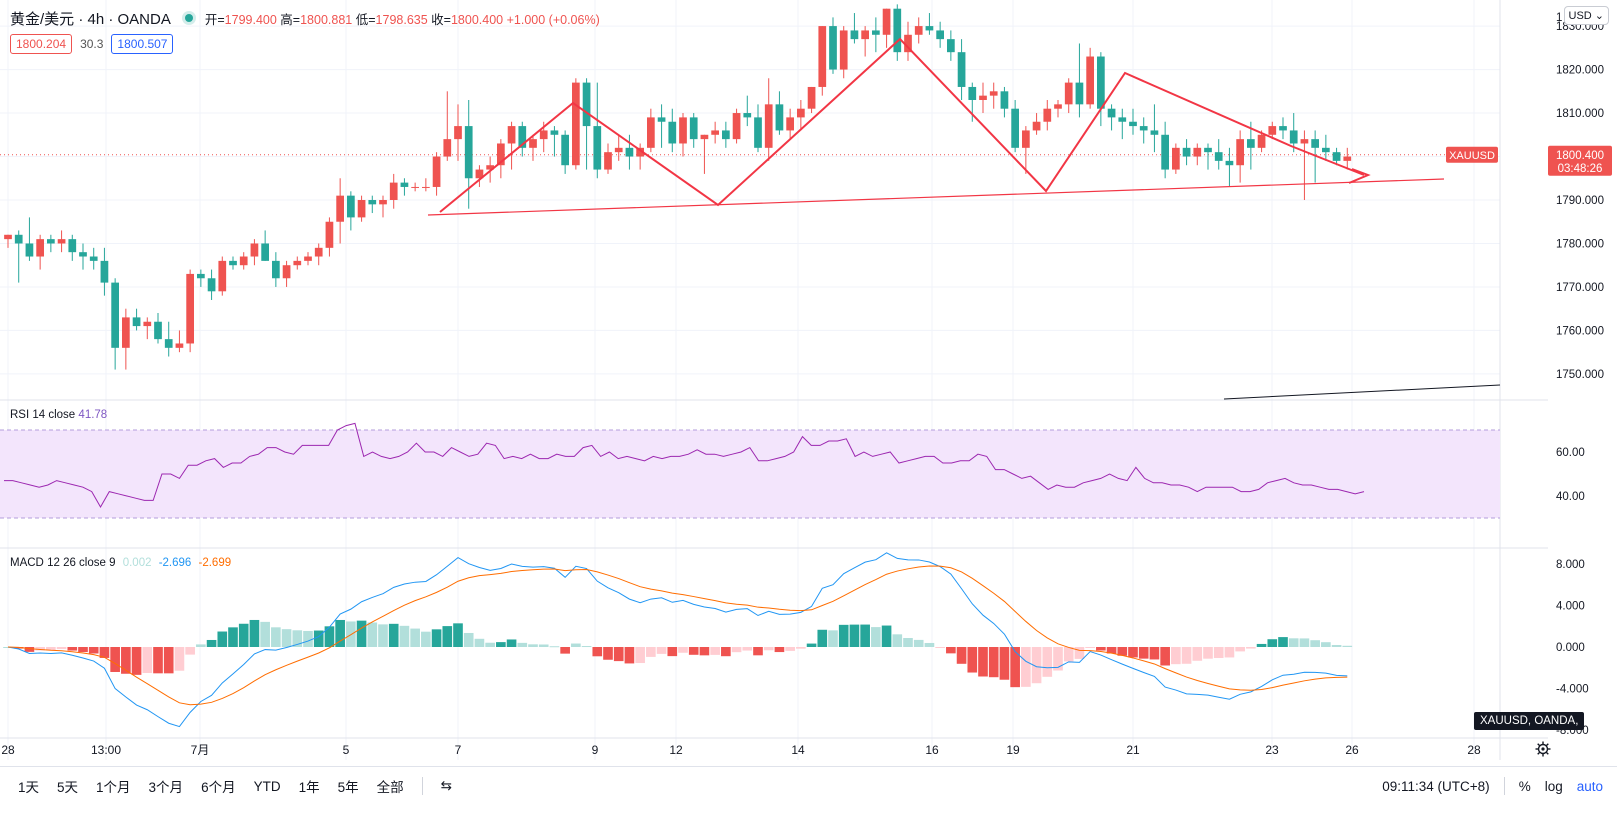  I want to click on time-axis-label: 28, so click(8, 750).